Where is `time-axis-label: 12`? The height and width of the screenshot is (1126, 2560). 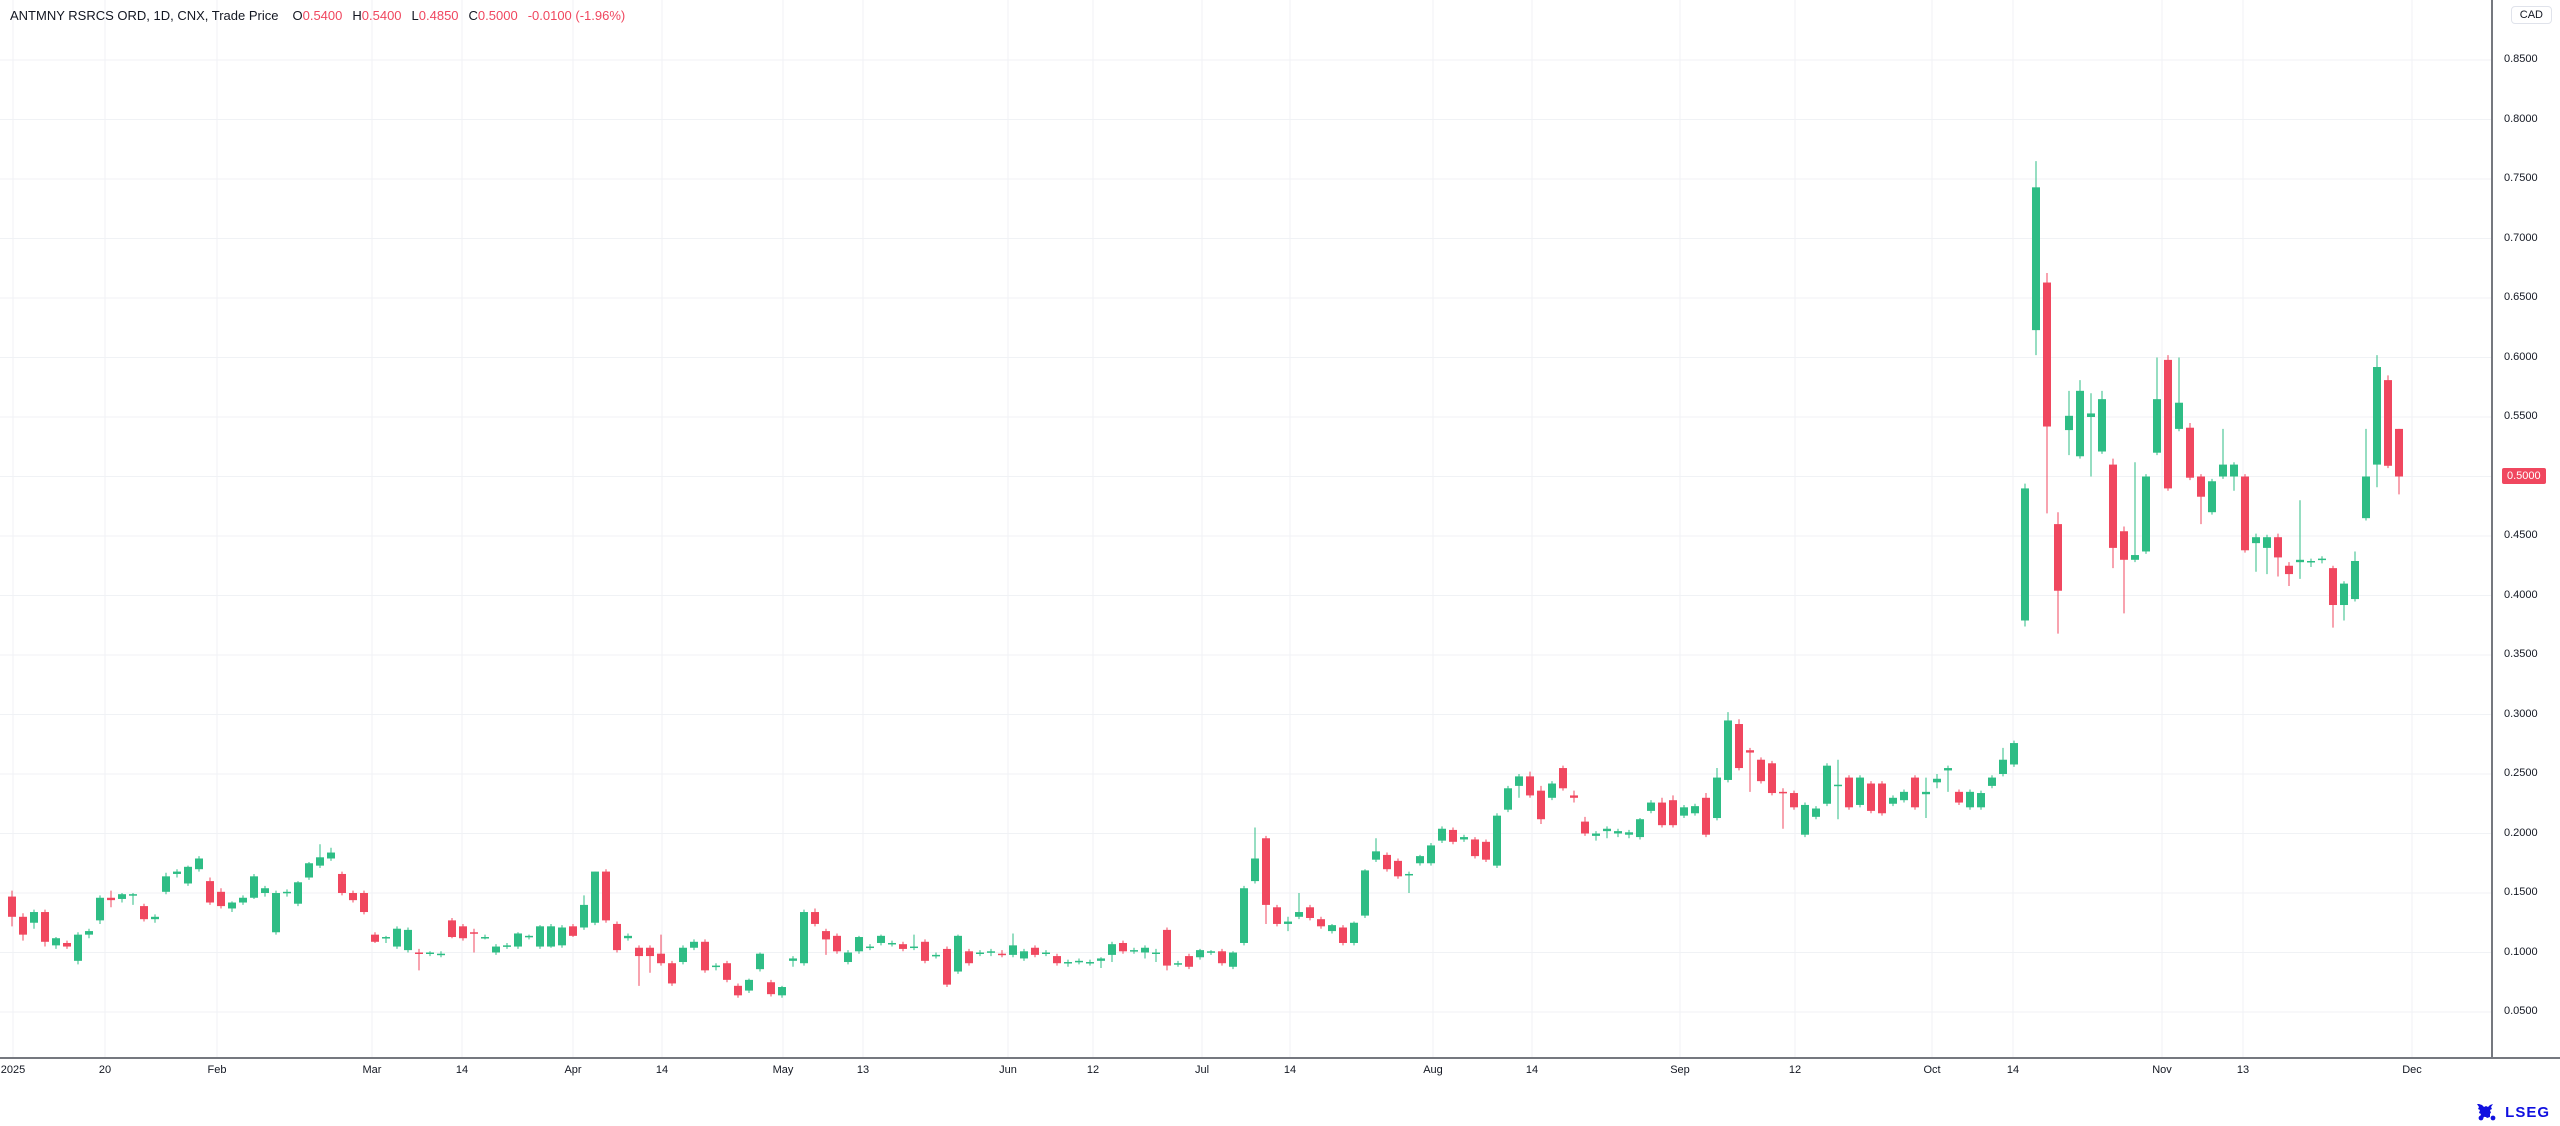
time-axis-label: 12 is located at coordinates (1795, 1070).